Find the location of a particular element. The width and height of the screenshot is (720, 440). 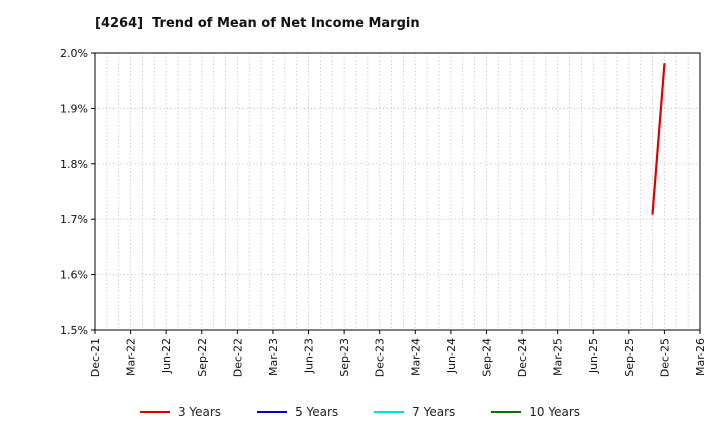

legend-label: 5 Years is located at coordinates (317, 412).